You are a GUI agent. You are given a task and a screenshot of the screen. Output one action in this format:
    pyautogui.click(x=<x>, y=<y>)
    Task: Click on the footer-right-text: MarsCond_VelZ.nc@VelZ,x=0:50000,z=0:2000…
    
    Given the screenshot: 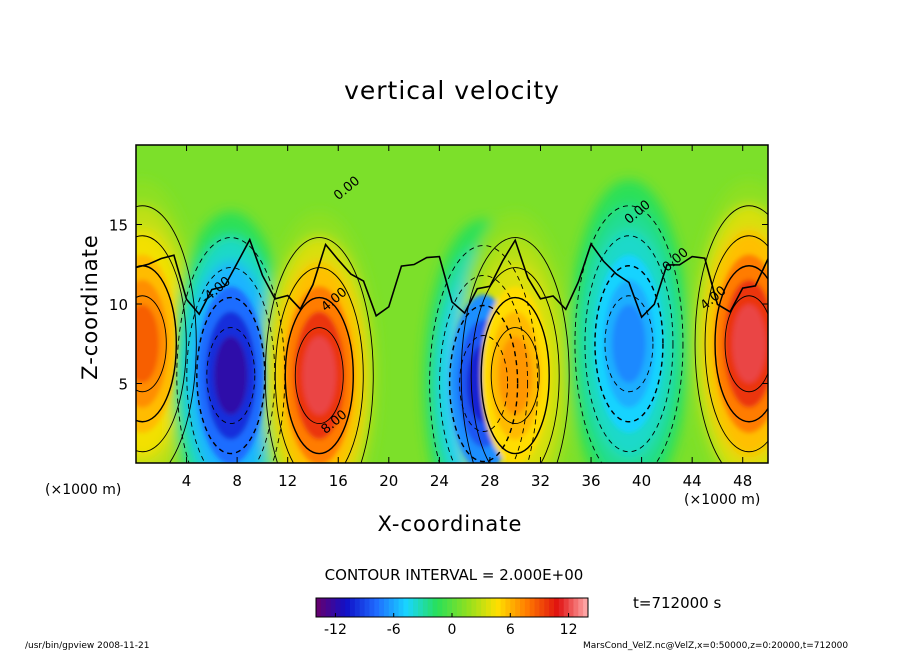 What is the action you would take?
    pyautogui.click(x=716, y=646)
    